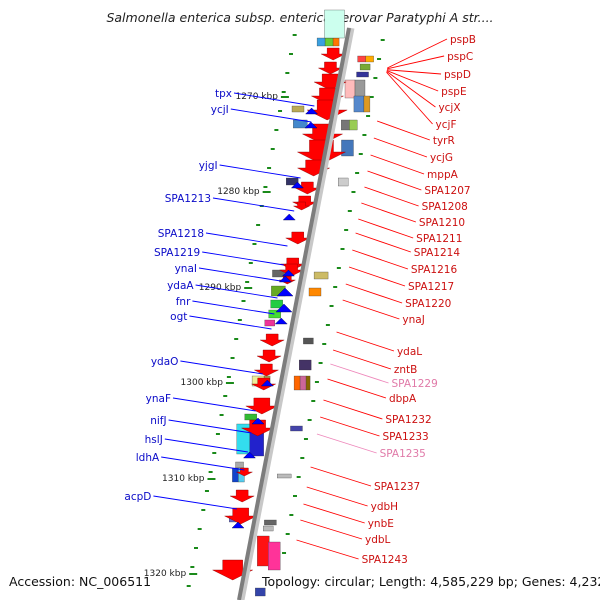 This screenshot has height=604, width=600. What do you see at coordinates (445, 207) in the screenshot?
I see `gene-label-right: SPA1208` at bounding box center [445, 207].